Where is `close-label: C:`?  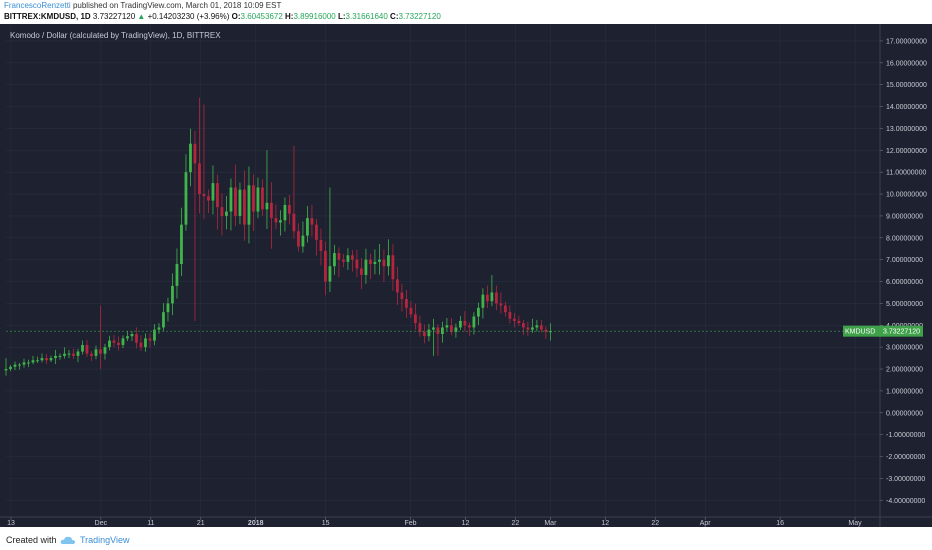
close-label: C: is located at coordinates (394, 16).